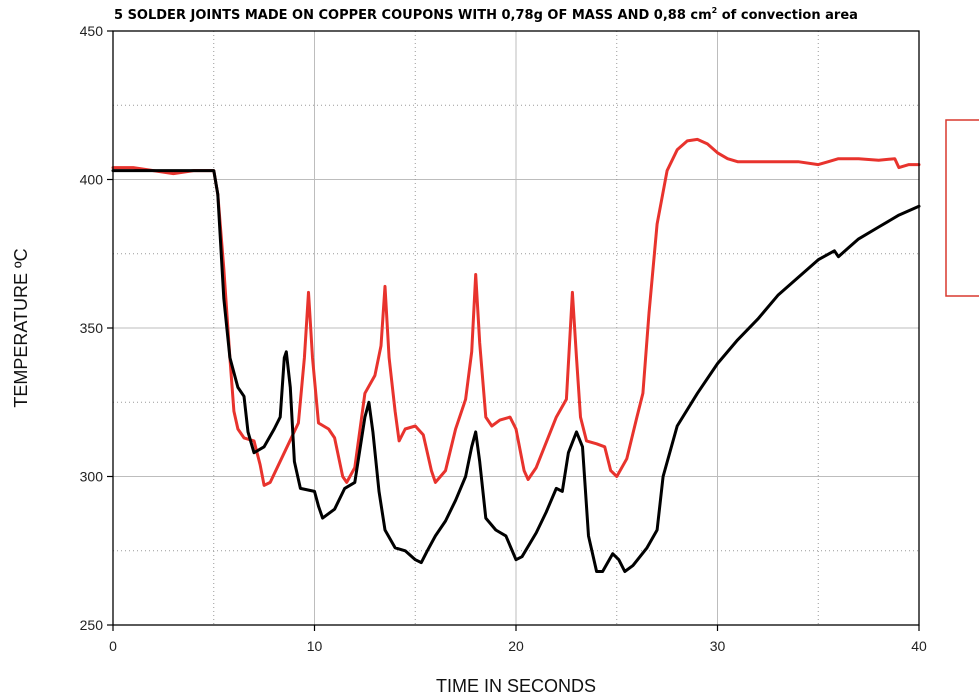  I want to click on y-tick-label: 450, so click(92, 31).